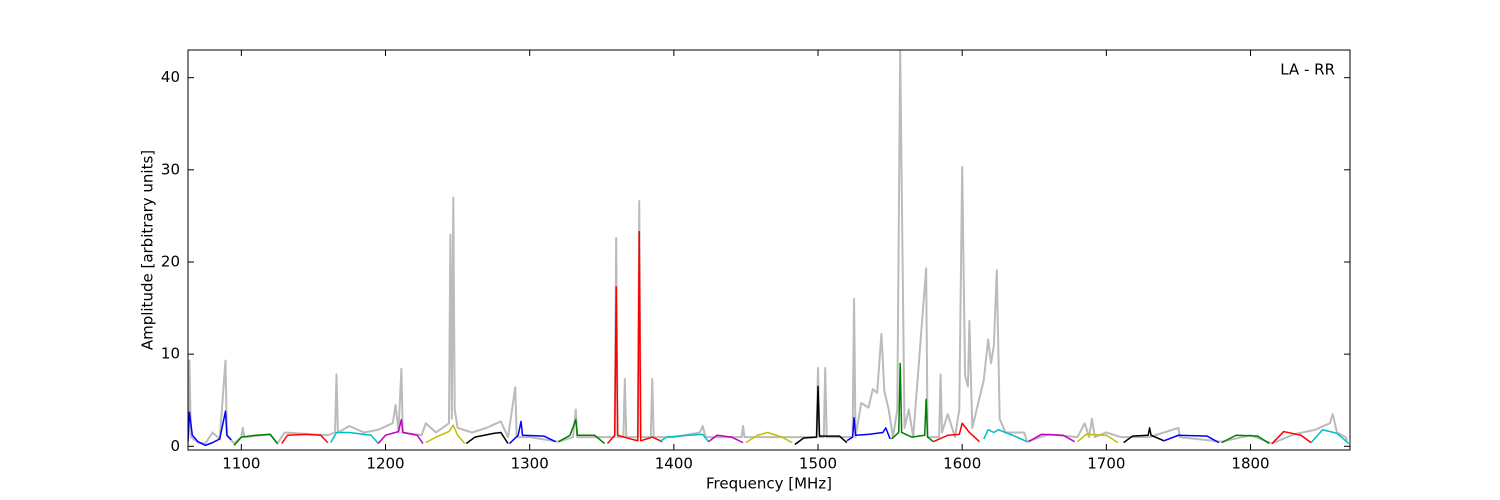  I want to click on x-tick-label: 1700, so click(1106, 464).